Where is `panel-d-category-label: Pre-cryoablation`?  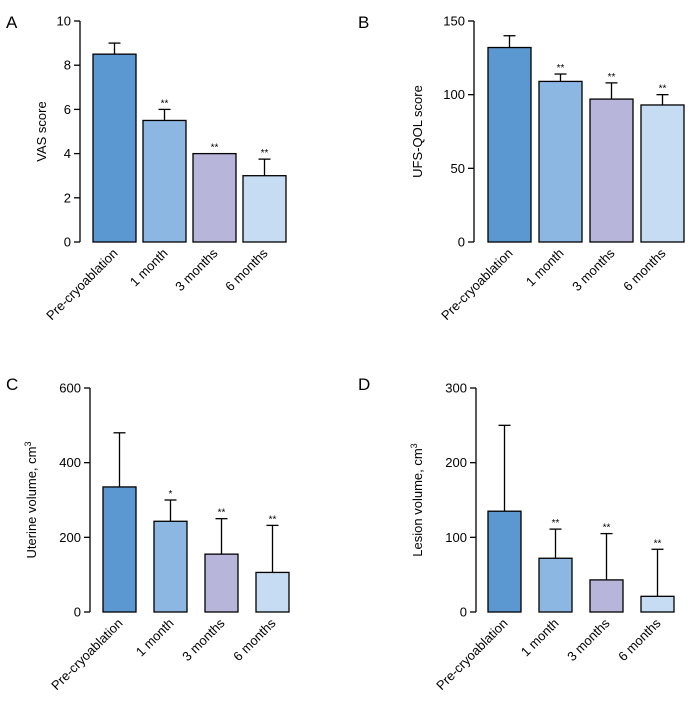
panel-d-category-label: Pre-cryoablation is located at coordinates (472, 655).